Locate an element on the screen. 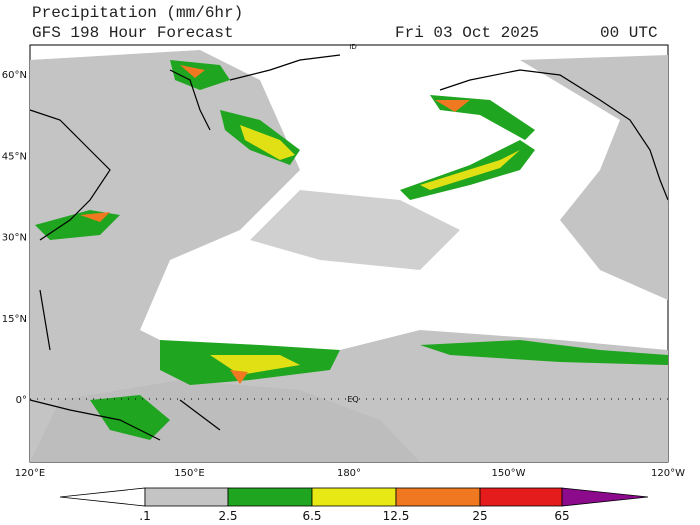 Image resolution: width=700 pixels, height=525 pixels. subtitle: GFS 198 Hour Forecast is located at coordinates (133, 33).